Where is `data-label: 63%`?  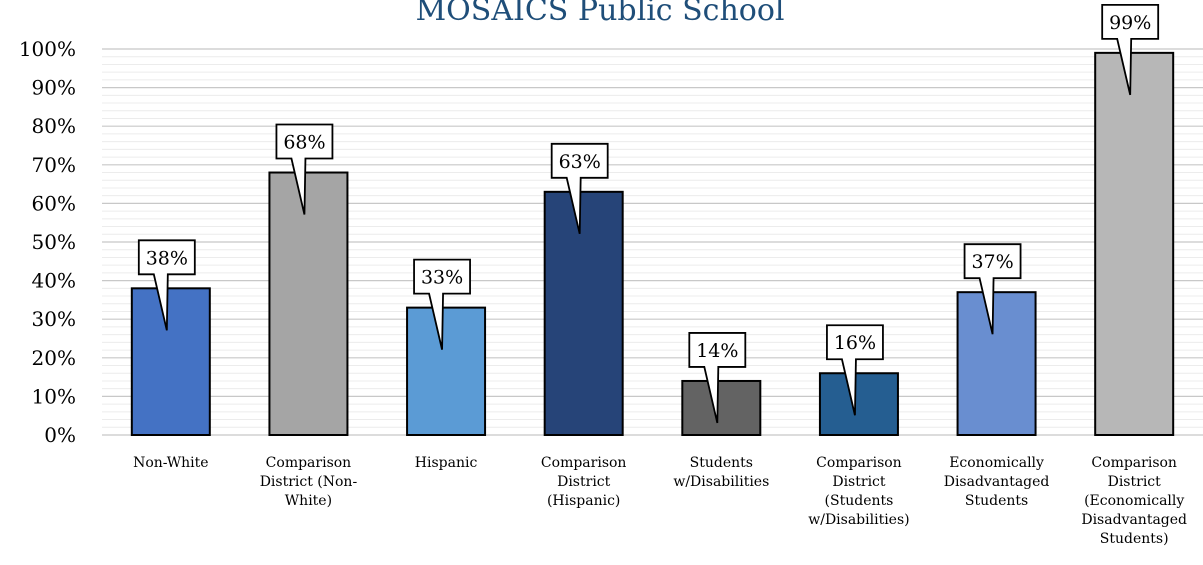
data-label: 63% is located at coordinates (580, 162).